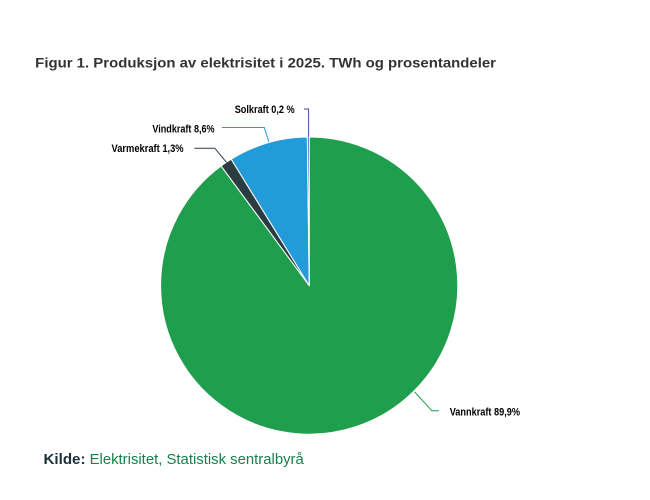 This screenshot has height=500, width=650. Describe the element at coordinates (65, 459) in the screenshot. I see `svg-text: Kilde:` at that location.